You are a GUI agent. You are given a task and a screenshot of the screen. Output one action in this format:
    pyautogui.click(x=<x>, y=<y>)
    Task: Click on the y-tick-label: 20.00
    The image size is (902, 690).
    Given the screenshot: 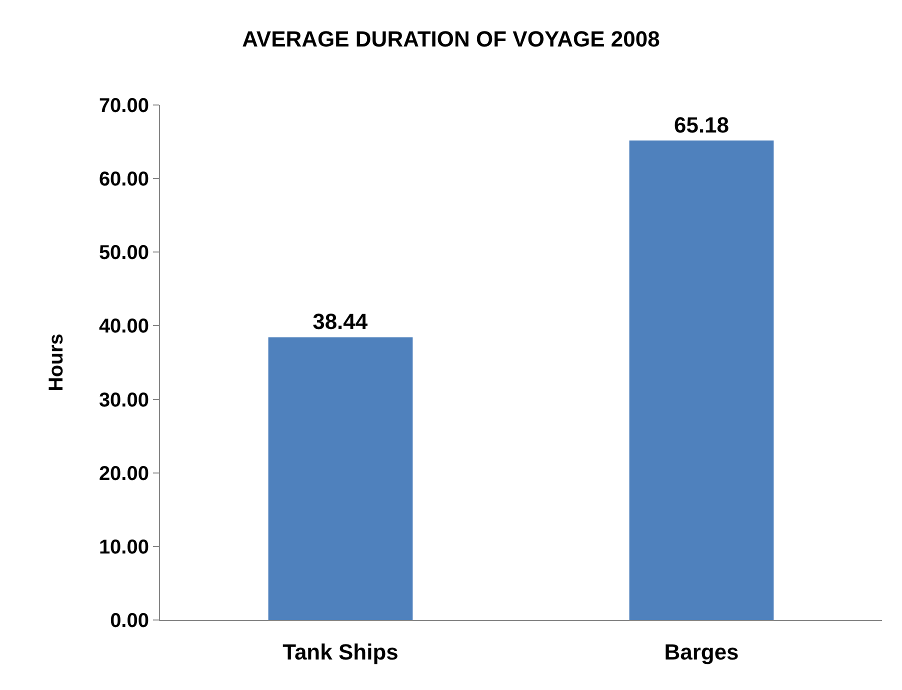 What is the action you would take?
    pyautogui.click(x=123, y=473)
    